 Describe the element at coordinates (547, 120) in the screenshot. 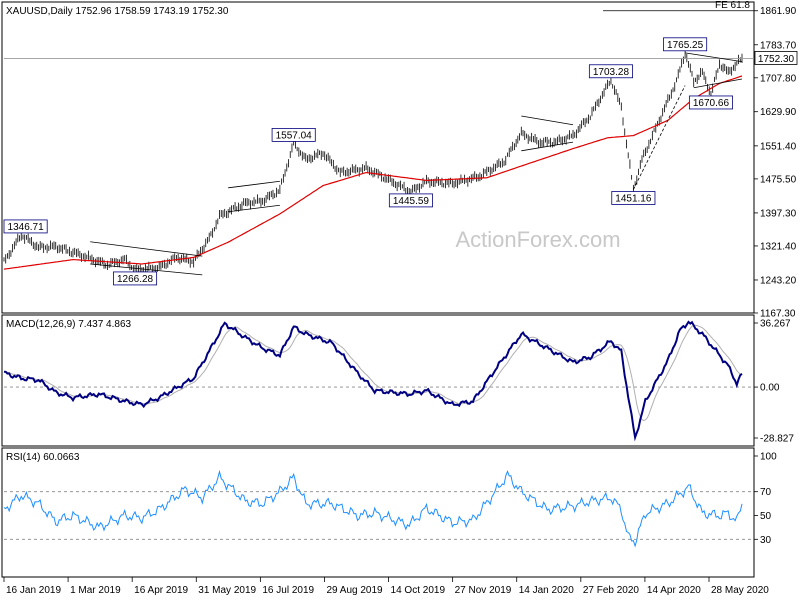

I see `triangle-upper-line` at that location.